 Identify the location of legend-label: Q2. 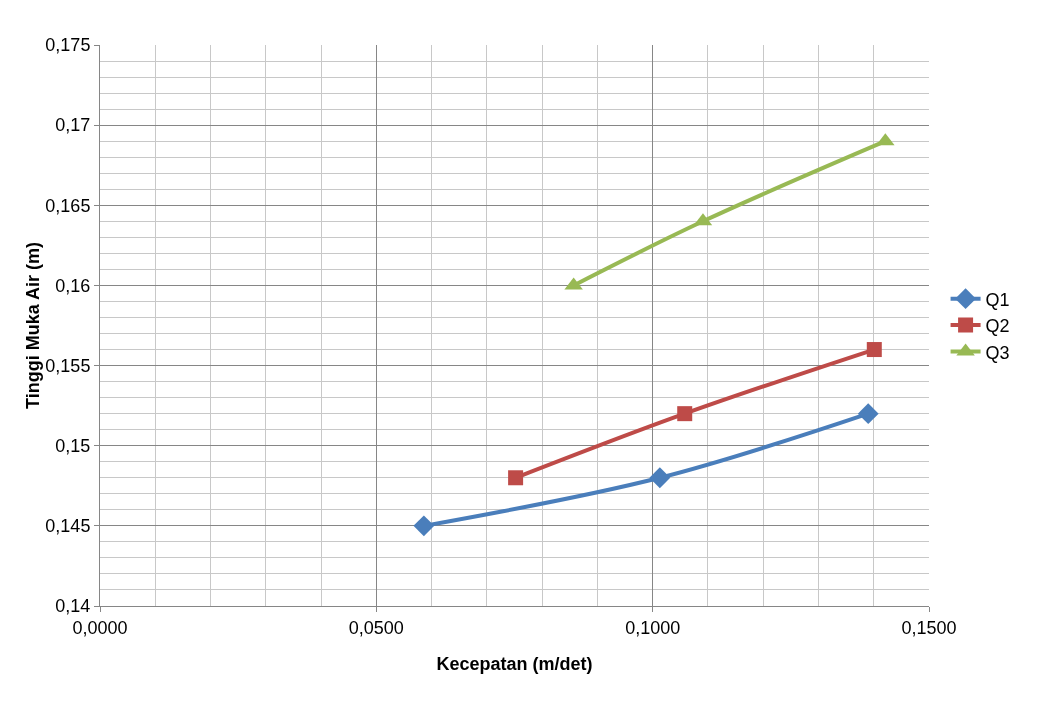
(997, 326).